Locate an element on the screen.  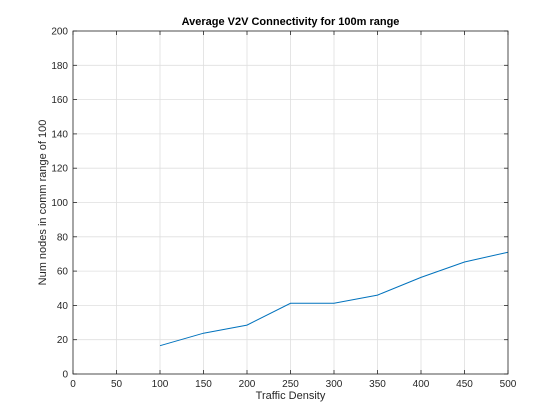
x-tick-label: 450 is located at coordinates (464, 384).